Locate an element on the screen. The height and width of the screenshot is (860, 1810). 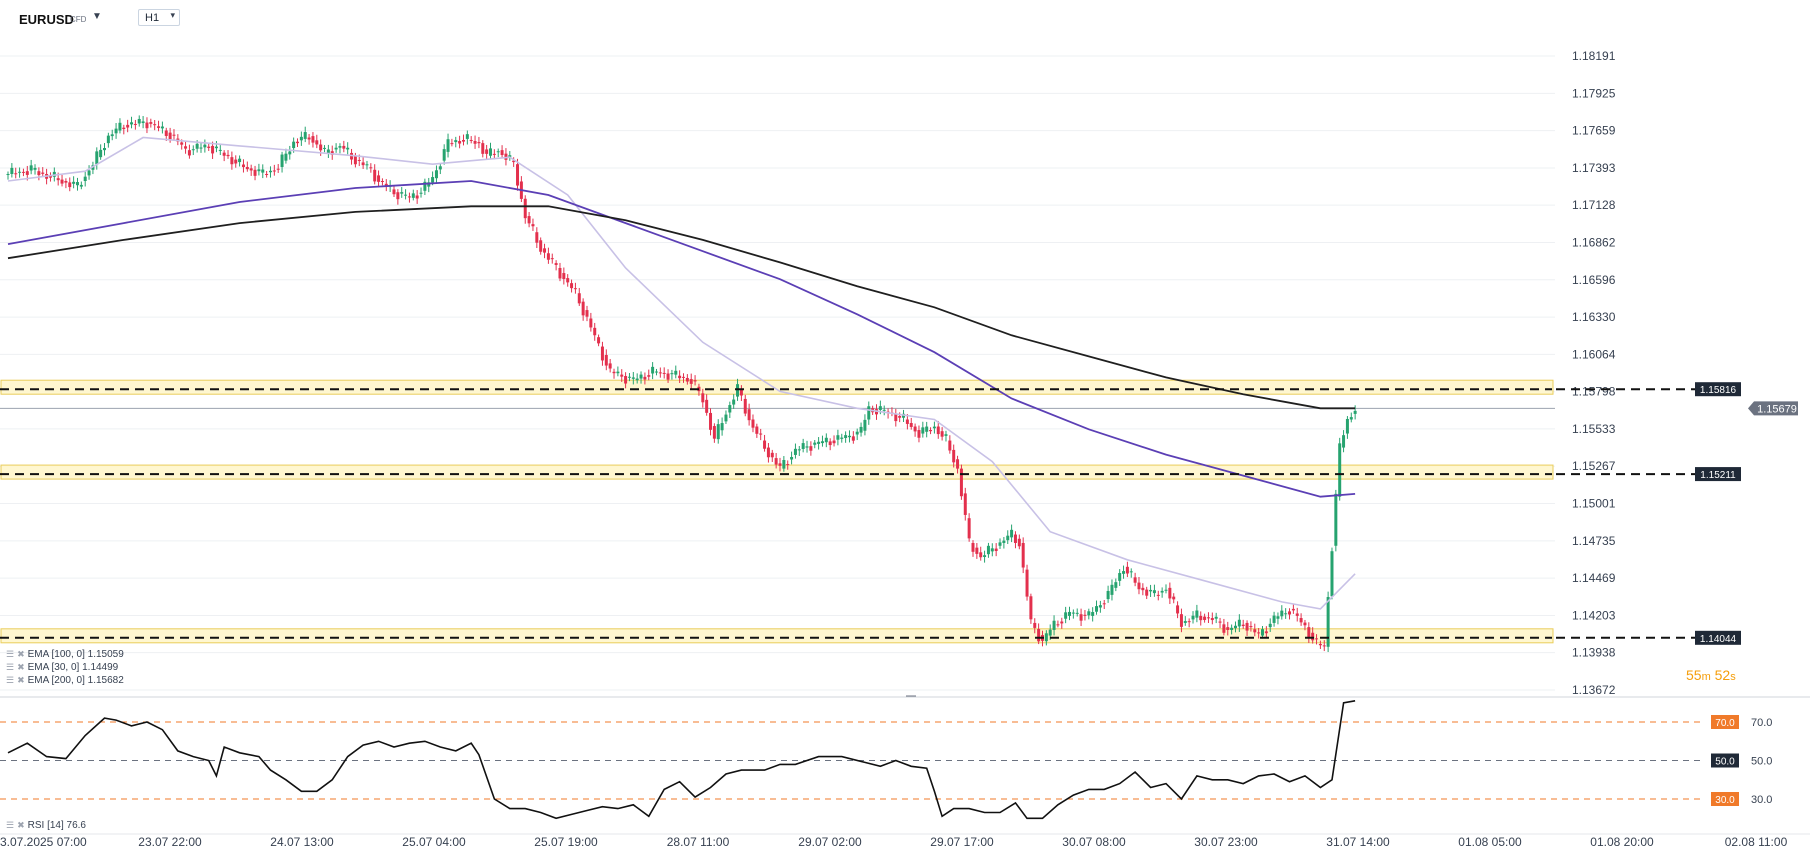
rsi-line is located at coordinates (681, 760).